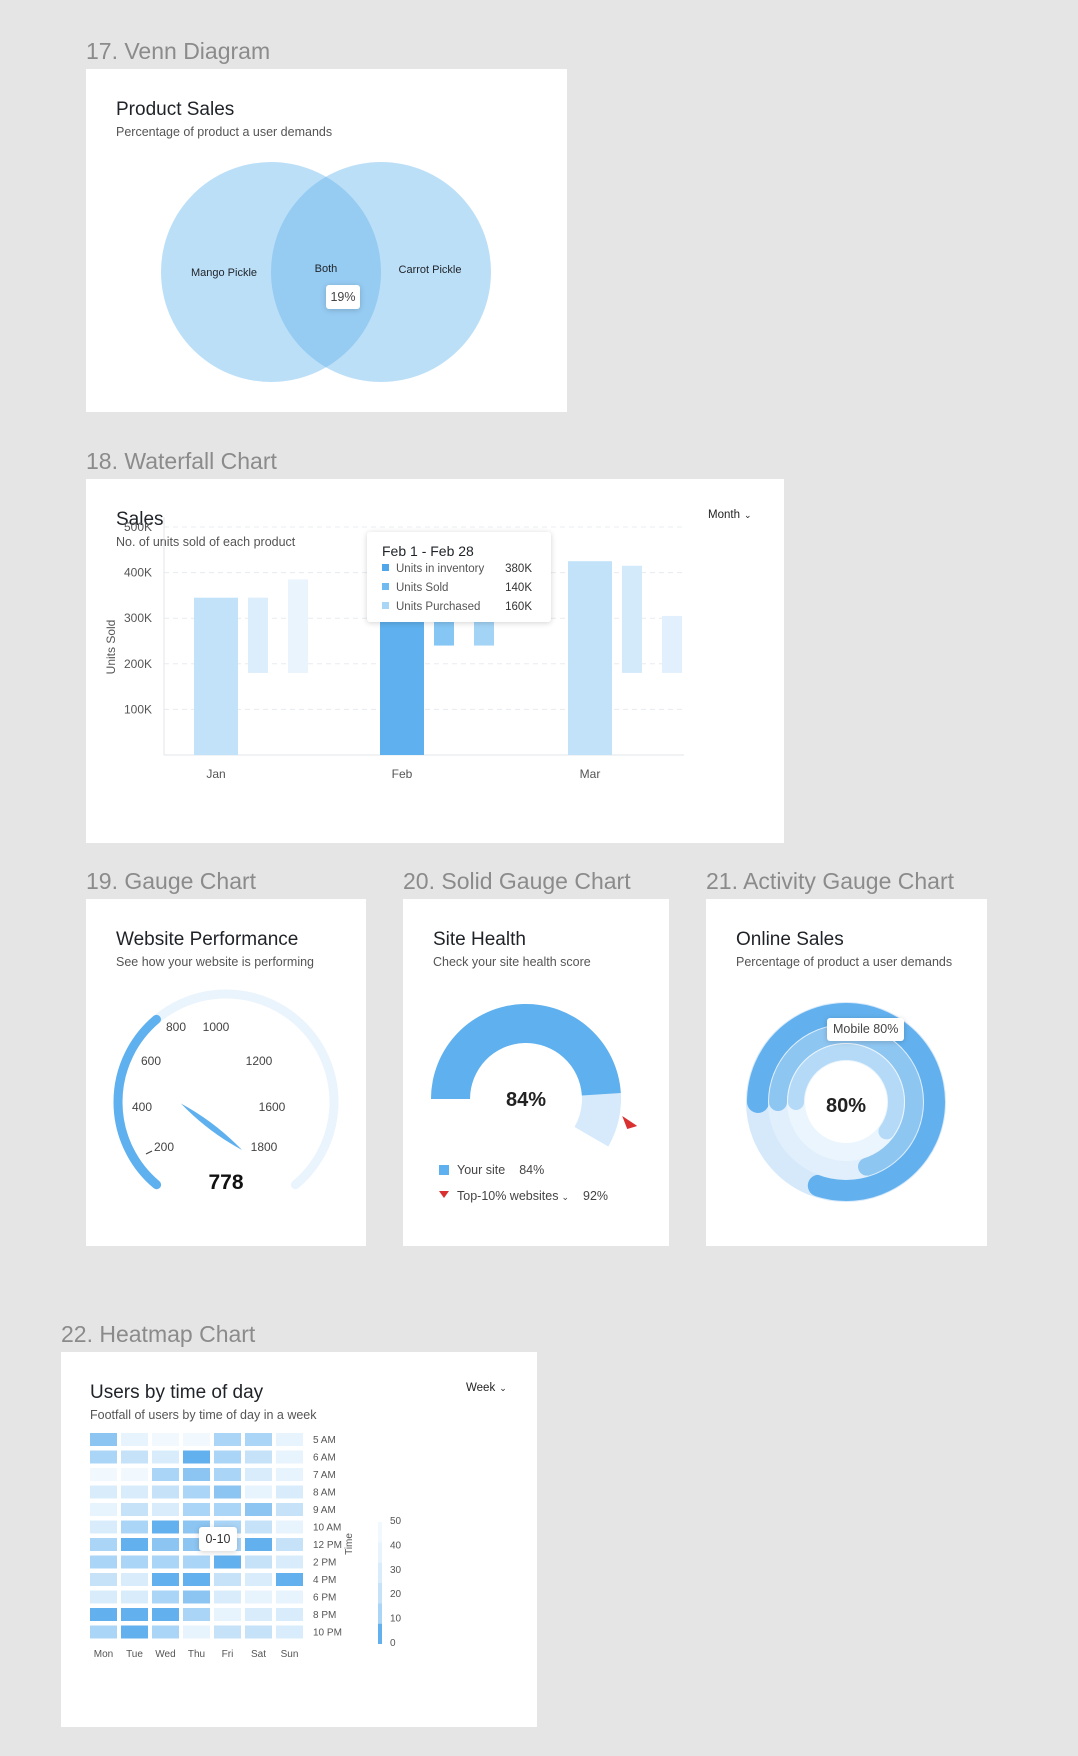 This screenshot has height=1756, width=1078. What do you see at coordinates (730, 515) in the screenshot?
I see `month-dropdown: Month ⌄` at bounding box center [730, 515].